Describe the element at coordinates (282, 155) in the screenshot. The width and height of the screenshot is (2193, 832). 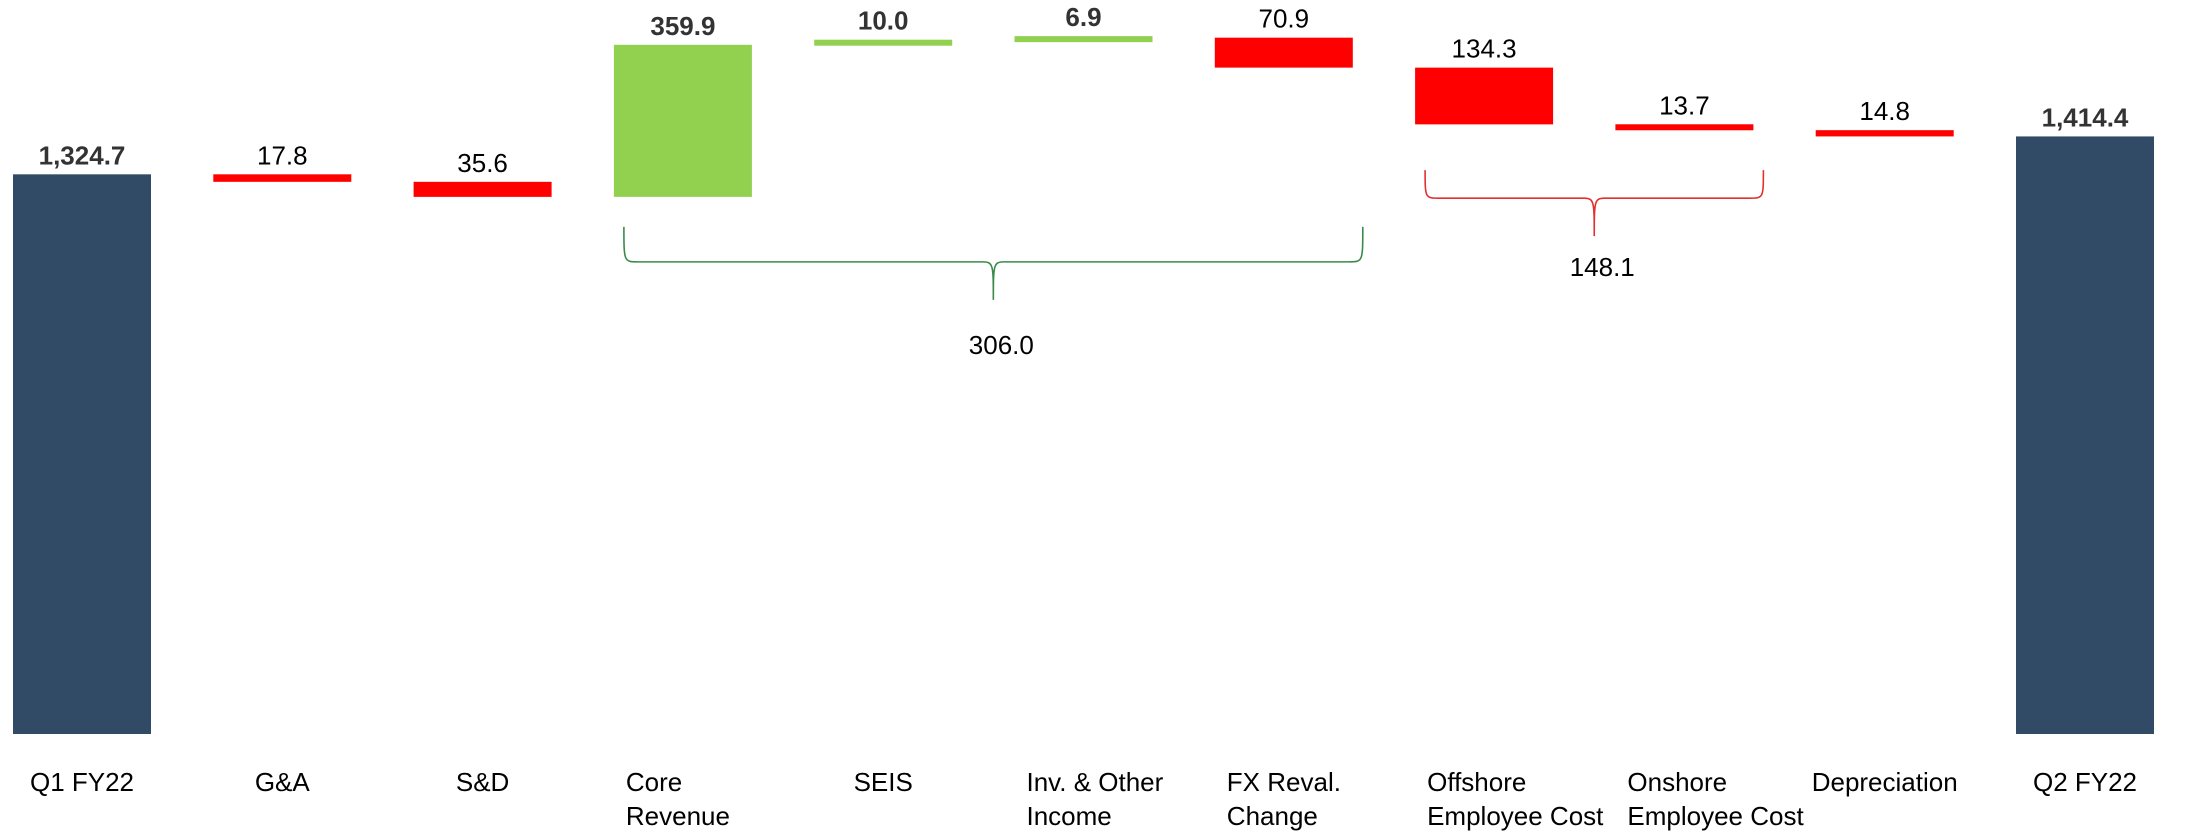
I see `value-label-ga: 17.8` at that location.